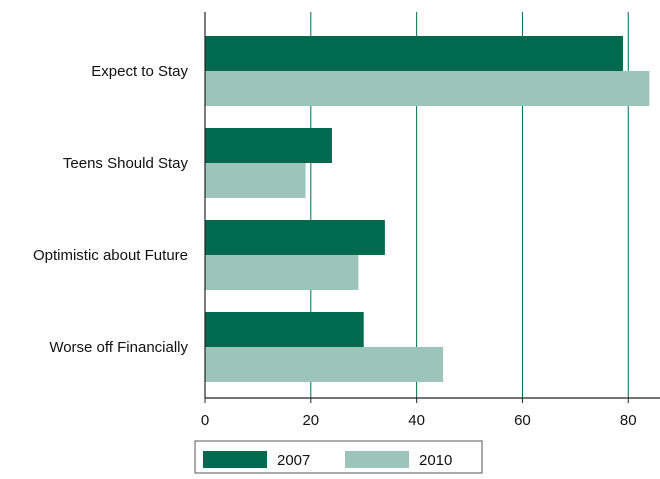 Image resolution: width=660 pixels, height=479 pixels. Describe the element at coordinates (126, 163) in the screenshot. I see `category-label-1: Teens Should Stay` at that location.